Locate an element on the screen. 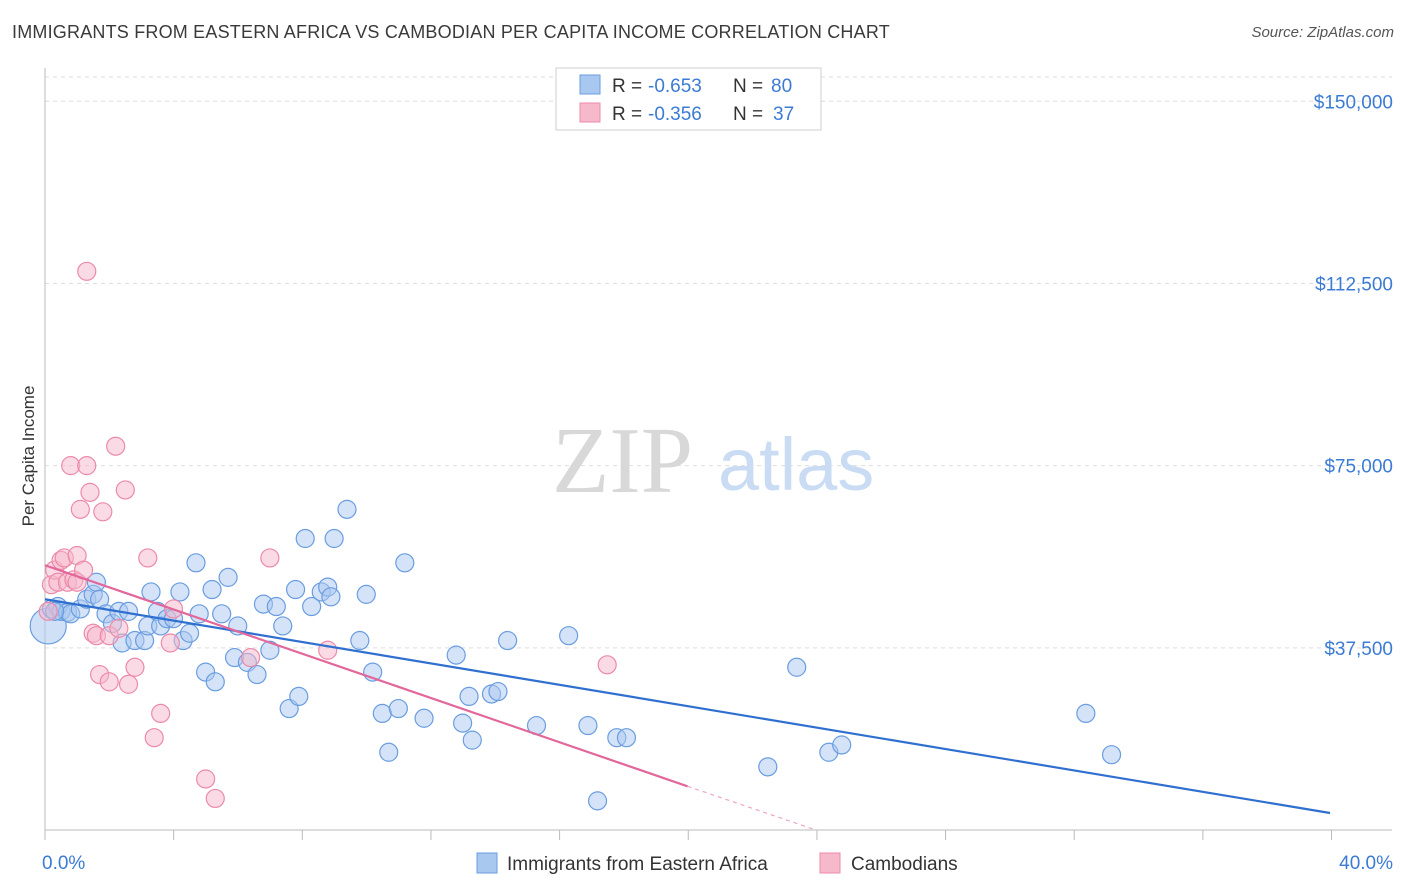 The height and width of the screenshot is (892, 1406). legend-r-value-2: -0.356 is located at coordinates (675, 114).